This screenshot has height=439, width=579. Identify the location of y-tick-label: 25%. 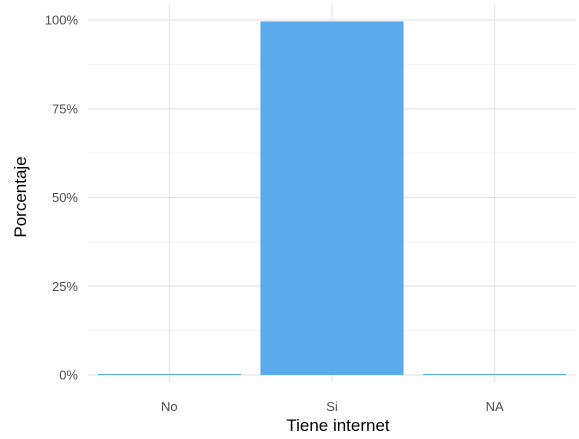
(65, 286).